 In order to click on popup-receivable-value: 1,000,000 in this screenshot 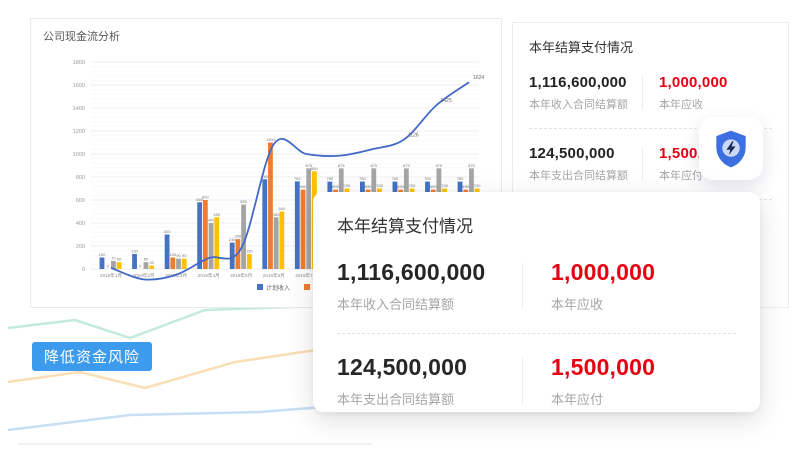, I will do `click(603, 272)`.